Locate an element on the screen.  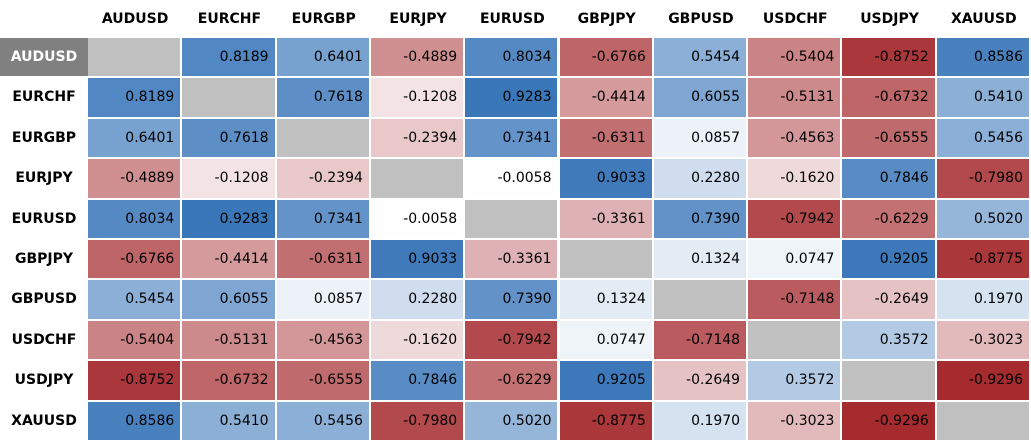
cell-xauusd-audusd: 0.8586 is located at coordinates (135, 421).